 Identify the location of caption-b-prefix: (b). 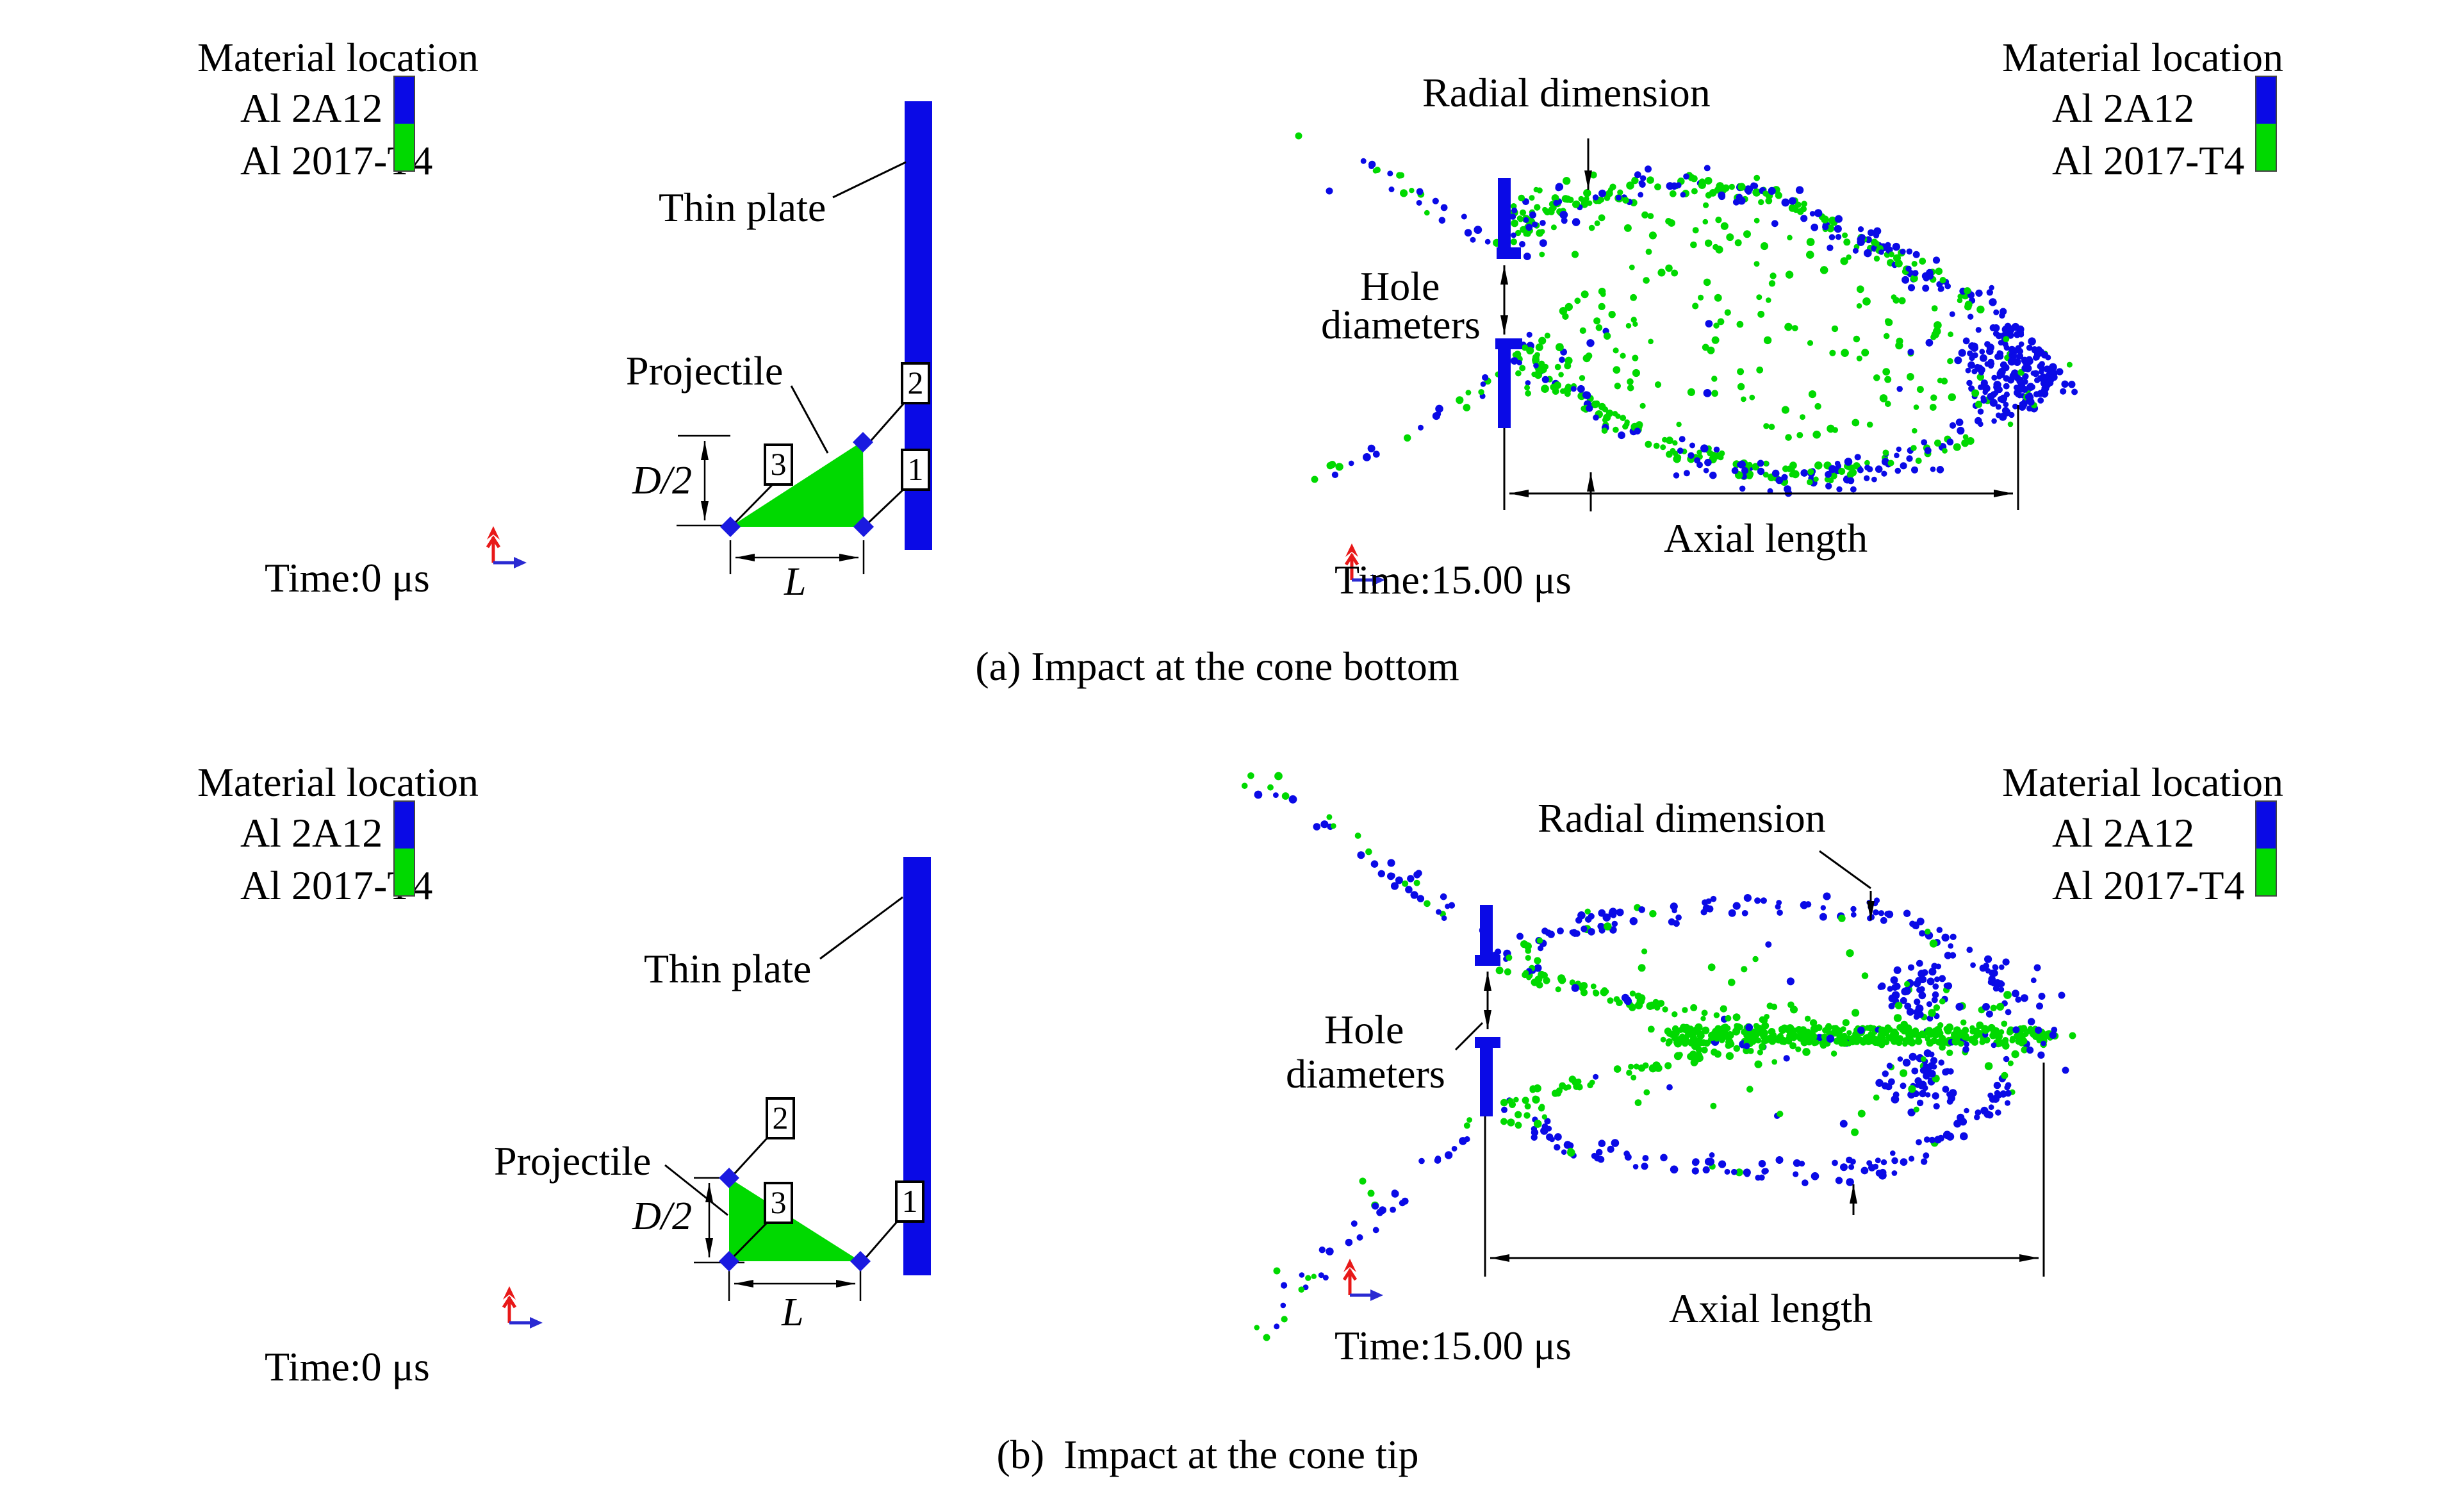
(1020, 1454).